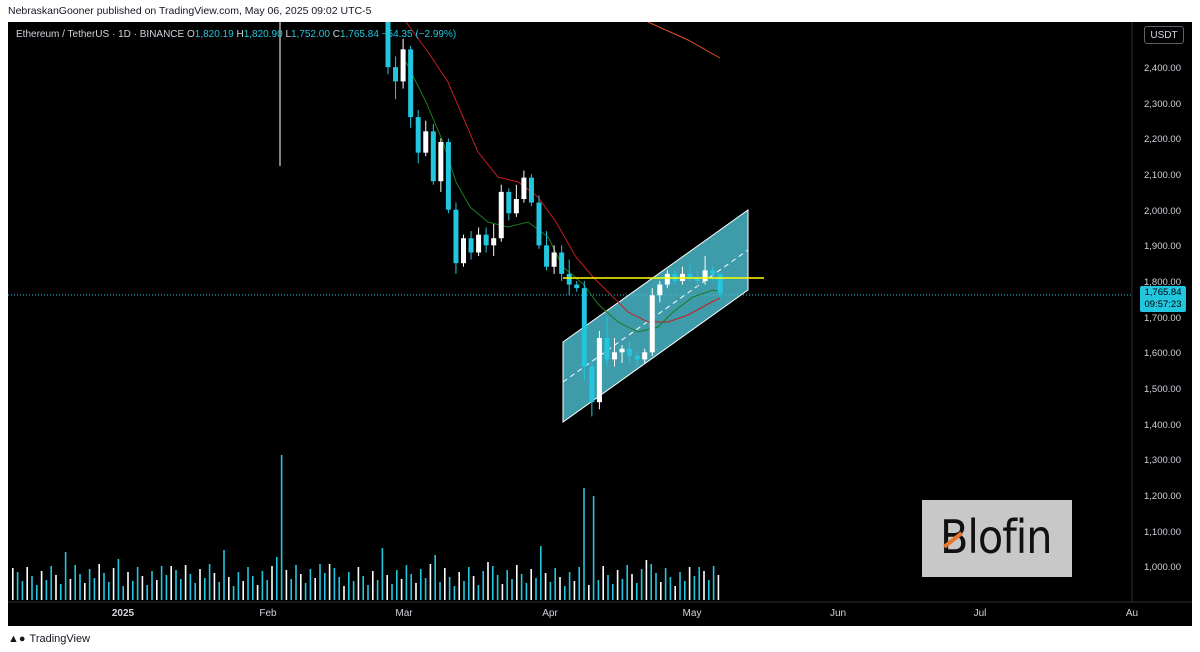 This screenshot has height=652, width=1200. Describe the element at coordinates (214, 34) in the screenshot. I see `open-value: 1,820.19` at that location.